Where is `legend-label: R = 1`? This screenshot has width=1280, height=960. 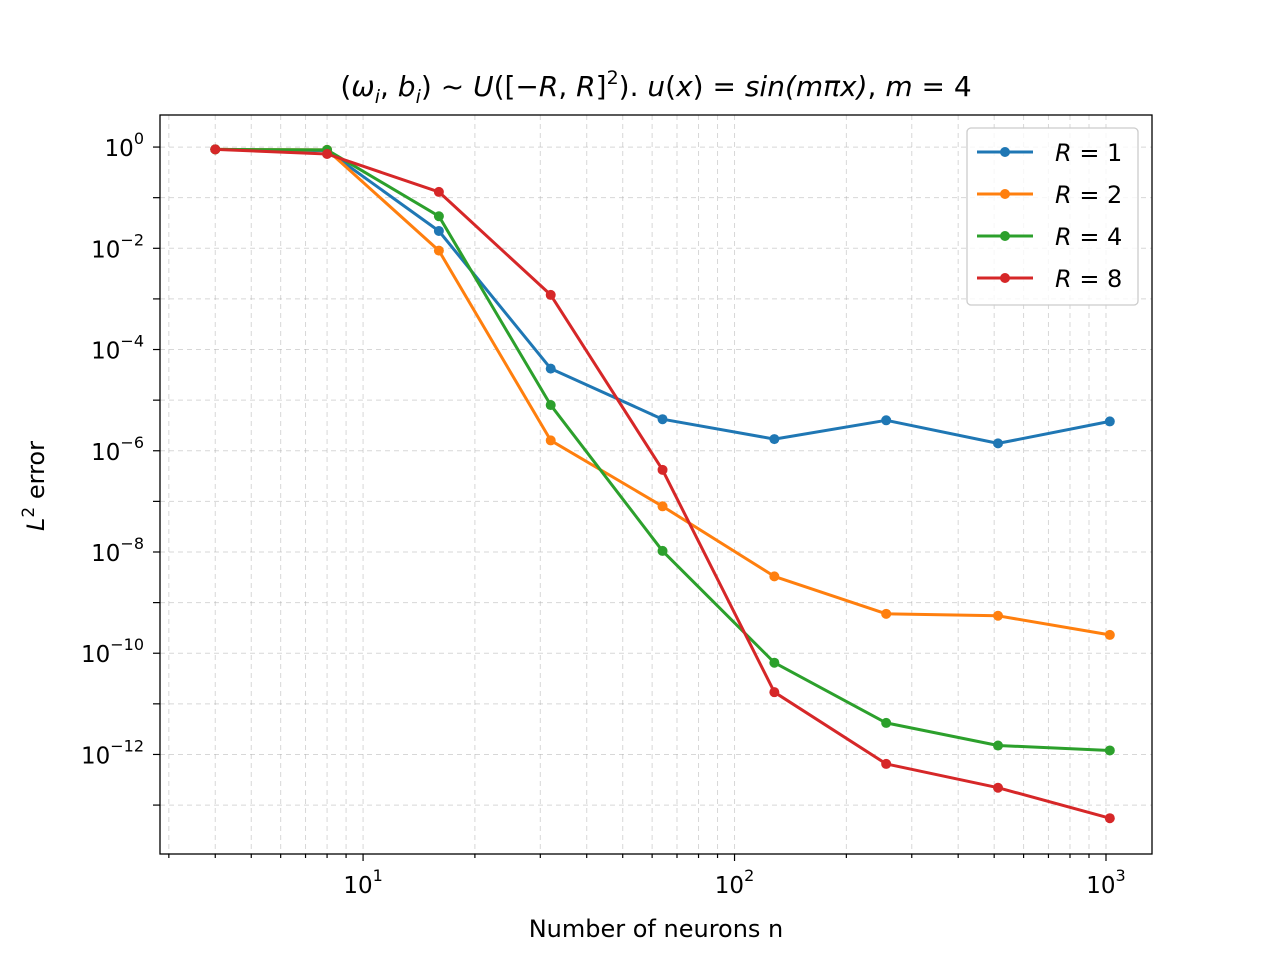
legend-label: R = 1 is located at coordinates (1088, 153).